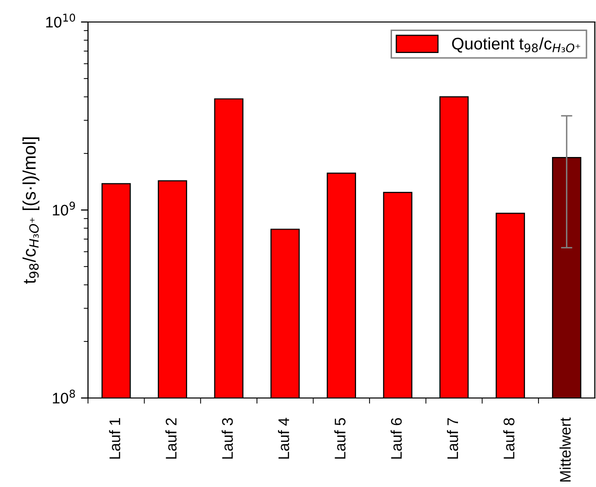  What do you see at coordinates (516, 45) in the screenshot?
I see `legend-label: Quotient t$_{98}$/c$_{H₃O⁺}$` at bounding box center [516, 45].